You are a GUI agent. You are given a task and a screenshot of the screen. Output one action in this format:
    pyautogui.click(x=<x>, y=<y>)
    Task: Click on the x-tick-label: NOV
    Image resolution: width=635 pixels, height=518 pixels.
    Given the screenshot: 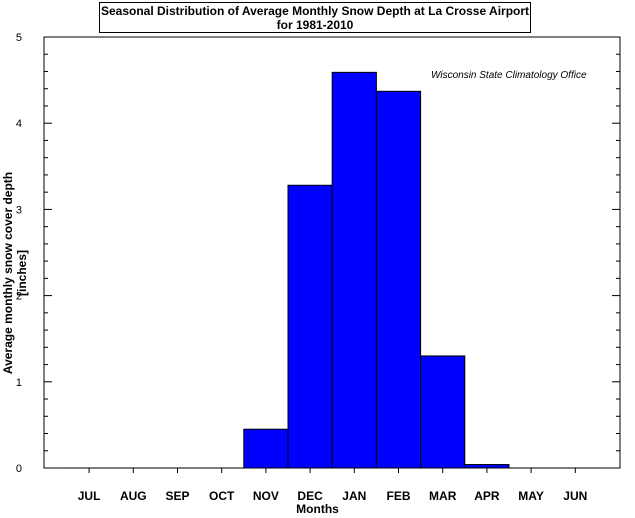 What is the action you would take?
    pyautogui.click(x=266, y=496)
    